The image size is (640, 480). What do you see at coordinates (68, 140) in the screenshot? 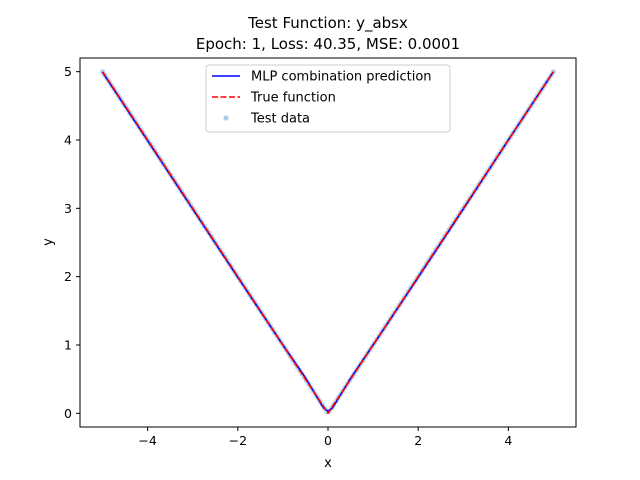
I see `y-tick-label: 4` at bounding box center [68, 140].